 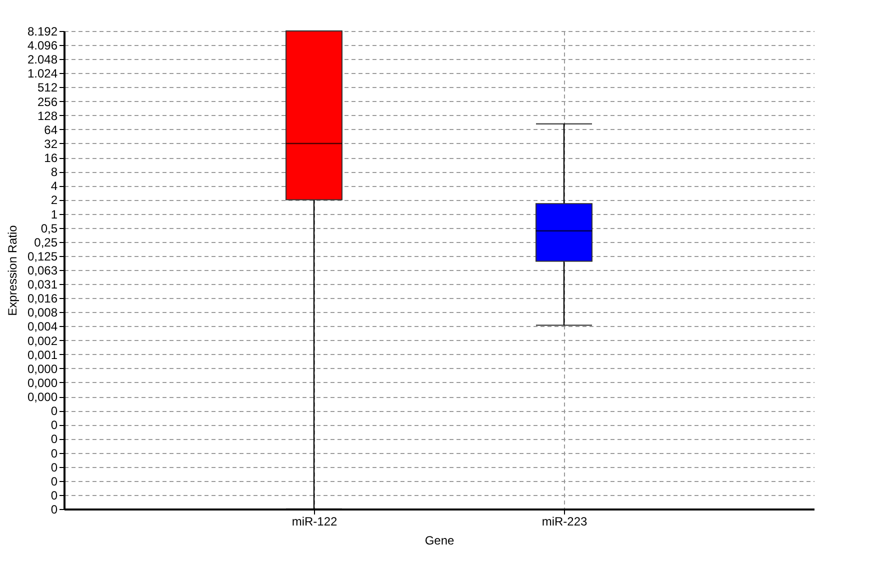 I want to click on y-tick-label: 256, so click(x=47, y=101).